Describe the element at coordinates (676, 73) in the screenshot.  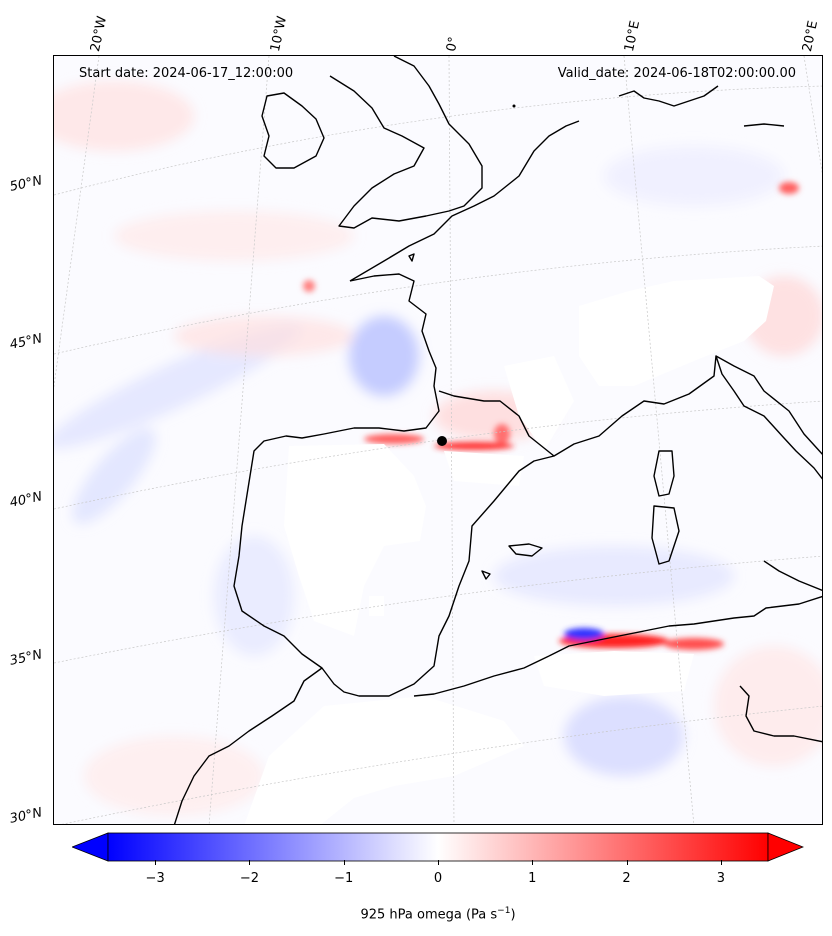
I see `valid-date-label: Valid_date: 2024-06-18T02:00:00.00` at that location.